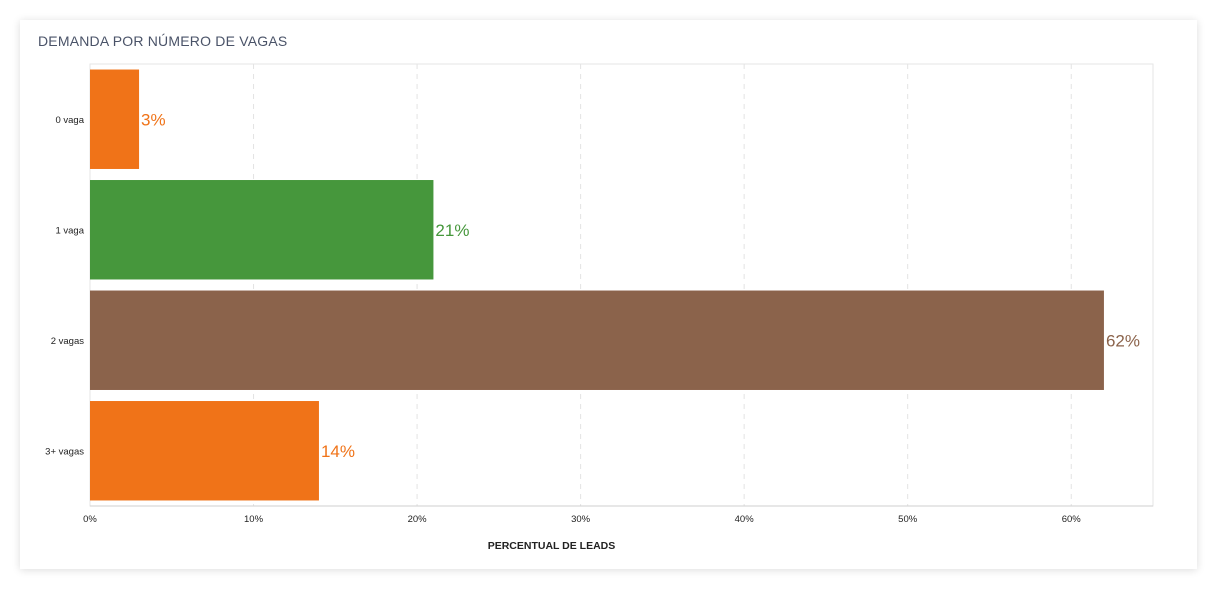 The height and width of the screenshot is (589, 1217). What do you see at coordinates (452, 230) in the screenshot?
I see `bar-value-label: 21%` at bounding box center [452, 230].